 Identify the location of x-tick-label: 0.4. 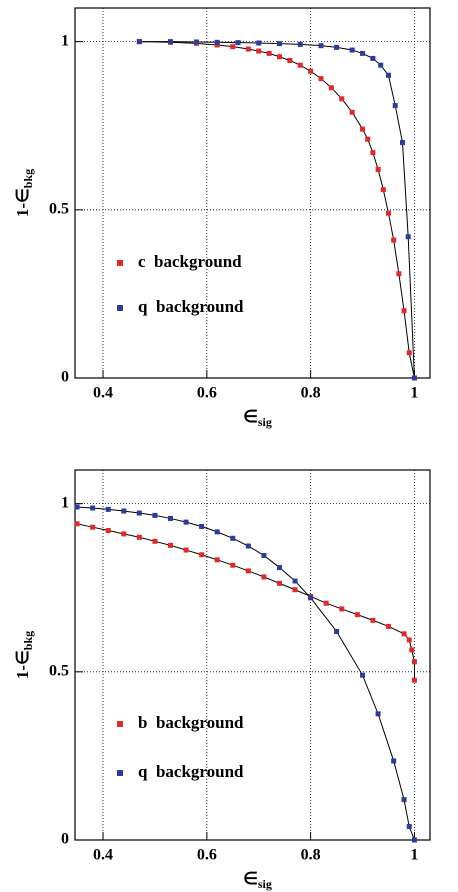
(103, 855).